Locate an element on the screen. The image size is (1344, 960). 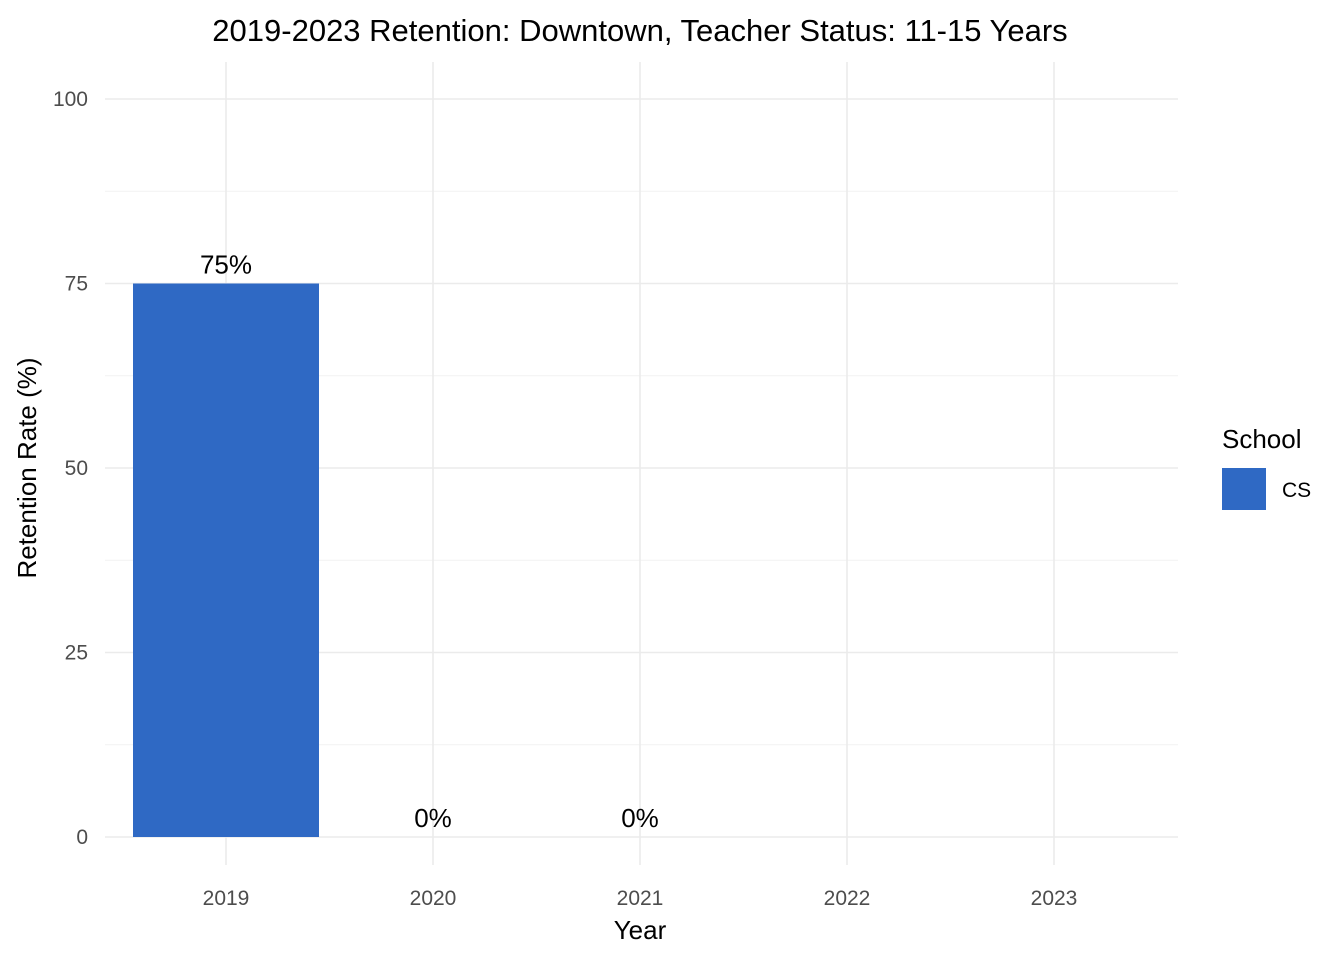
x-tick-label: 2020 is located at coordinates (433, 898).